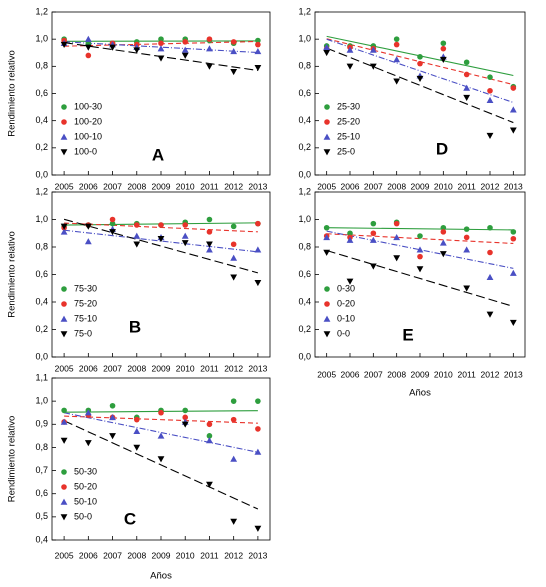  Describe the element at coordinates (420, 393) in the screenshot. I see `x-axis-label: Años` at that location.